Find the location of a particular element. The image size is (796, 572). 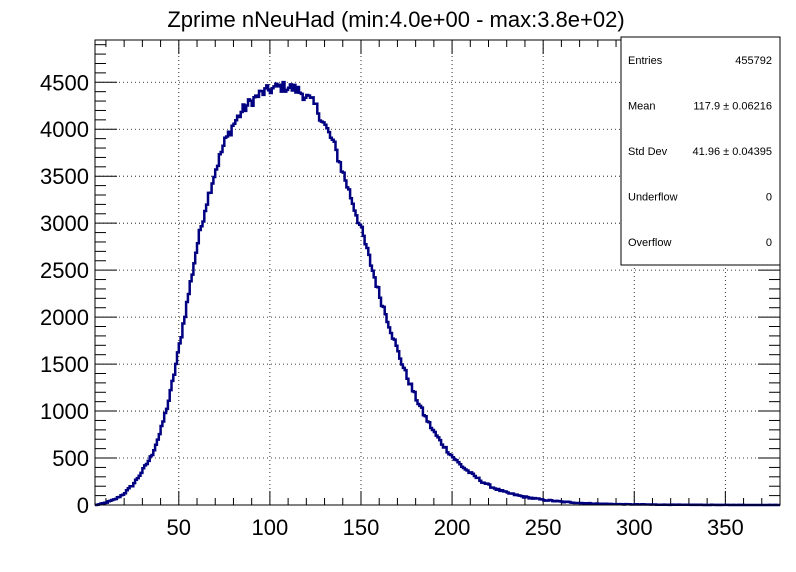

stats-label: Entries is located at coordinates (645, 61).